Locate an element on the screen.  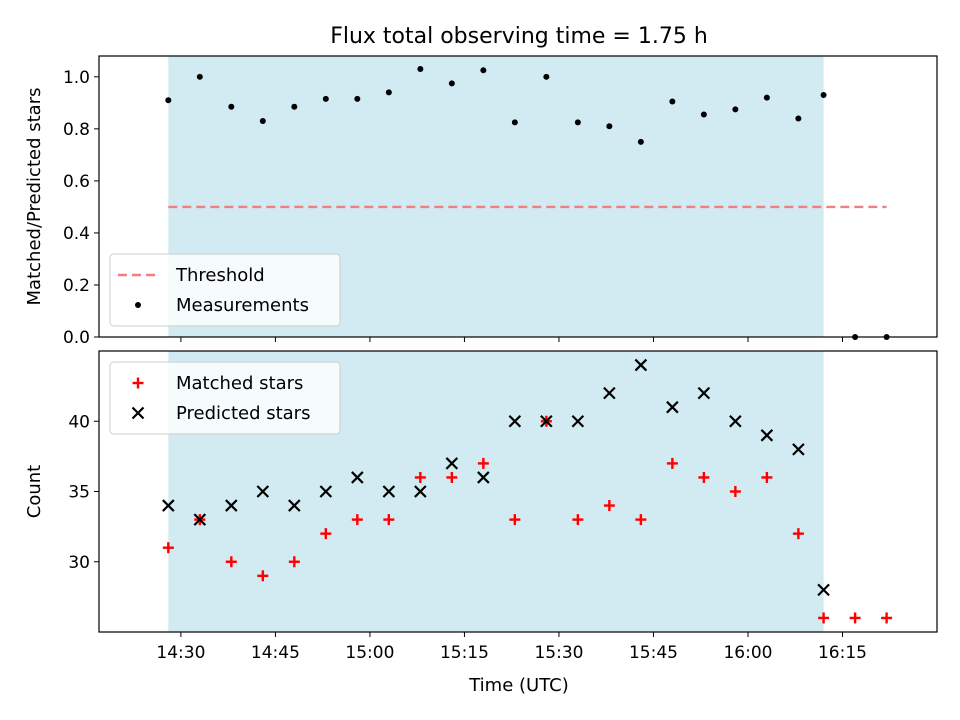
legend: Threshold Measurements is located at coordinates (225, 290).